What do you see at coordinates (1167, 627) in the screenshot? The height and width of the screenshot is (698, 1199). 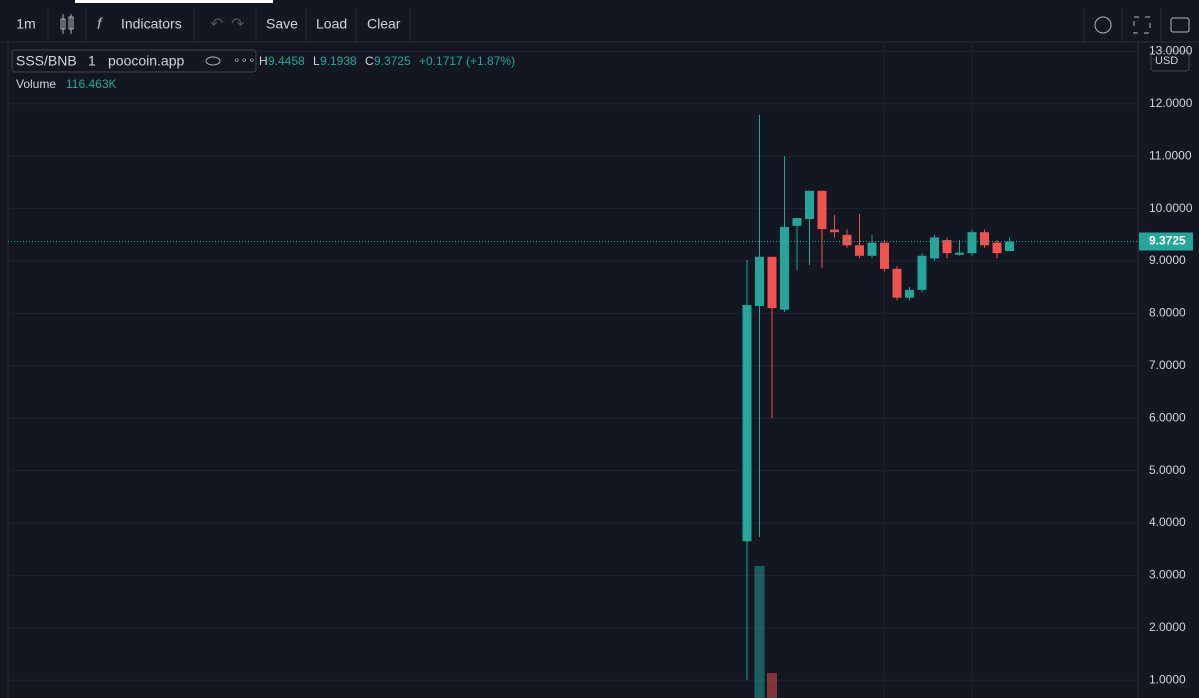 I see `y-tick-label: 2.0000` at bounding box center [1167, 627].